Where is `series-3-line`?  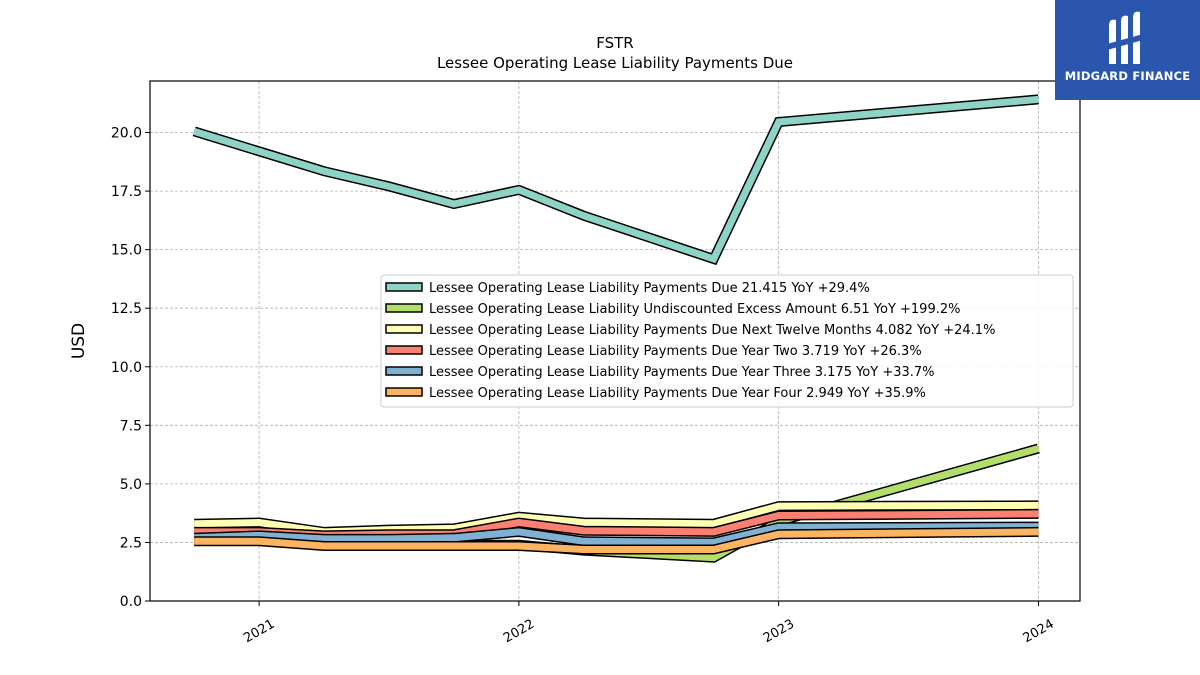
series-3-line is located at coordinates (616, 518).